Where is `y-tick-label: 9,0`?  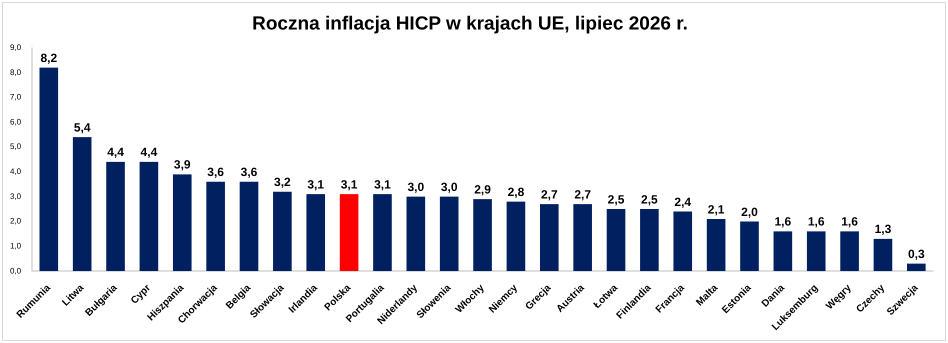
y-tick-label: 9,0 is located at coordinates (16, 47).